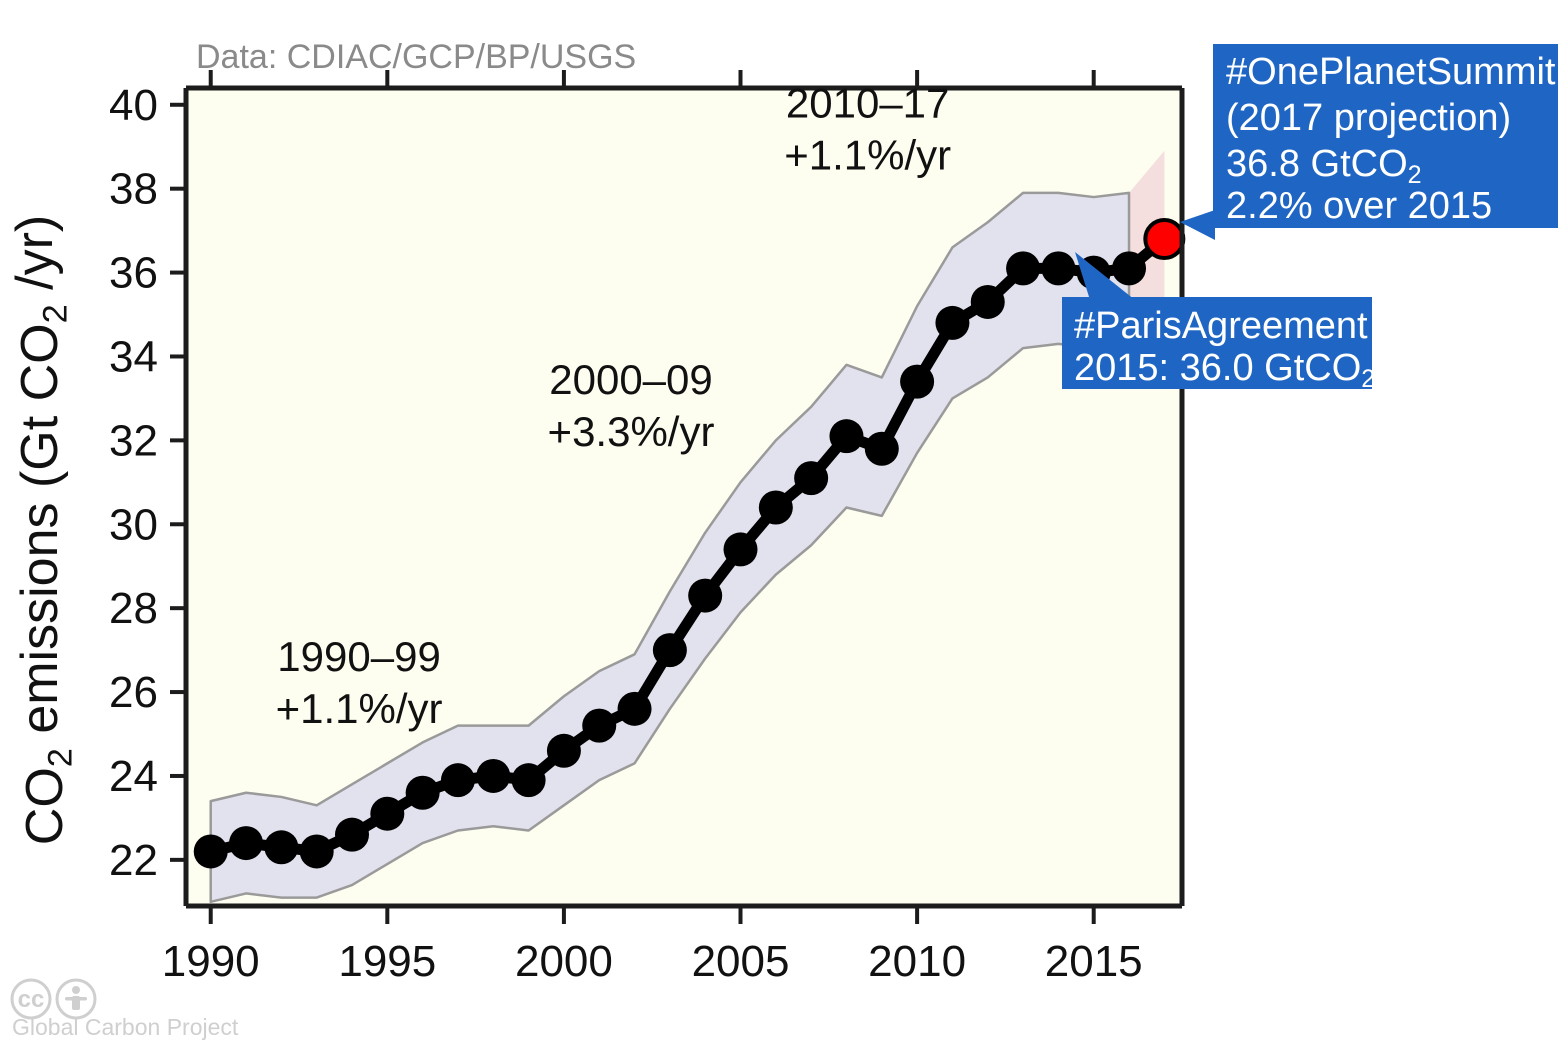 The width and height of the screenshot is (1563, 1042). What do you see at coordinates (1094, 961) in the screenshot?
I see `x-tick-label-2015: 2015` at bounding box center [1094, 961].